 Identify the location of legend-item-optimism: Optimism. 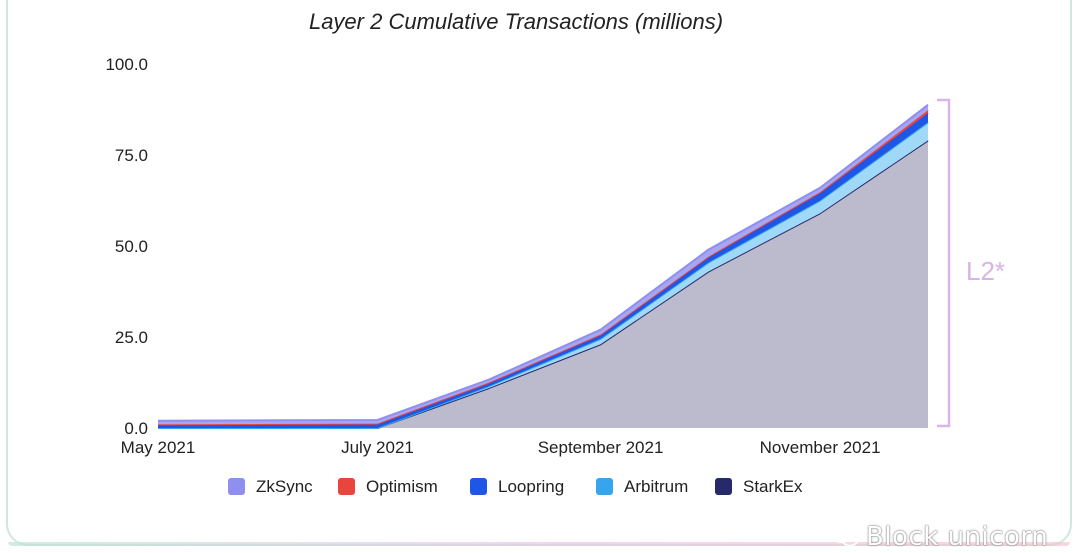
(388, 486).